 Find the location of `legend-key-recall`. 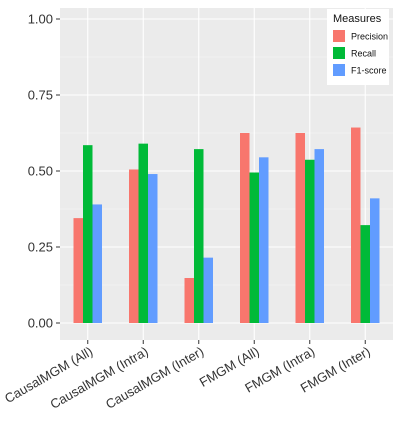

legend-key-recall is located at coordinates (339, 53).